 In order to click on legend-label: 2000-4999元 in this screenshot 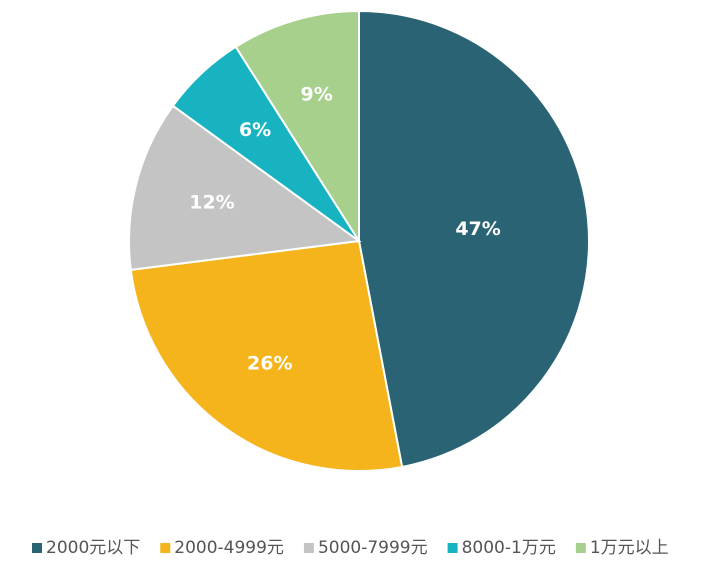, I will do `click(229, 548)`.